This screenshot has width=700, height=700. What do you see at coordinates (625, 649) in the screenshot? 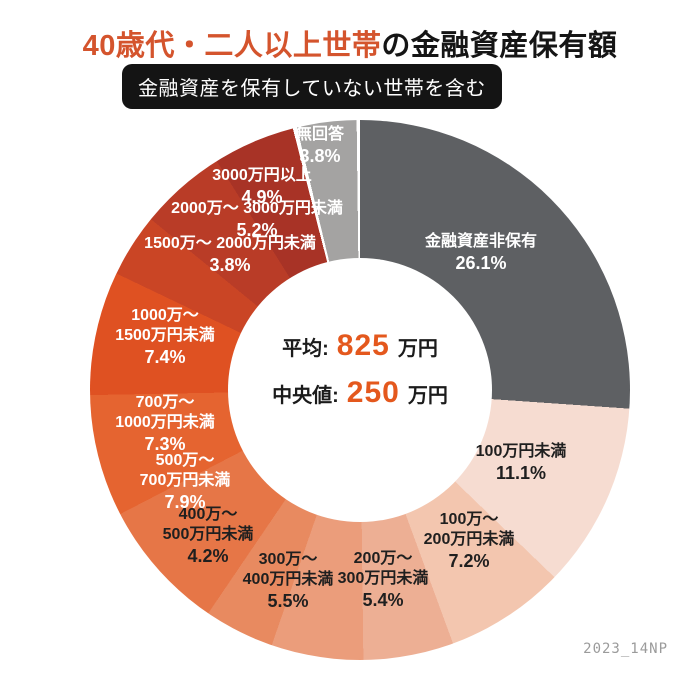
I see `watermark-id: 2023_14NP` at bounding box center [625, 649].